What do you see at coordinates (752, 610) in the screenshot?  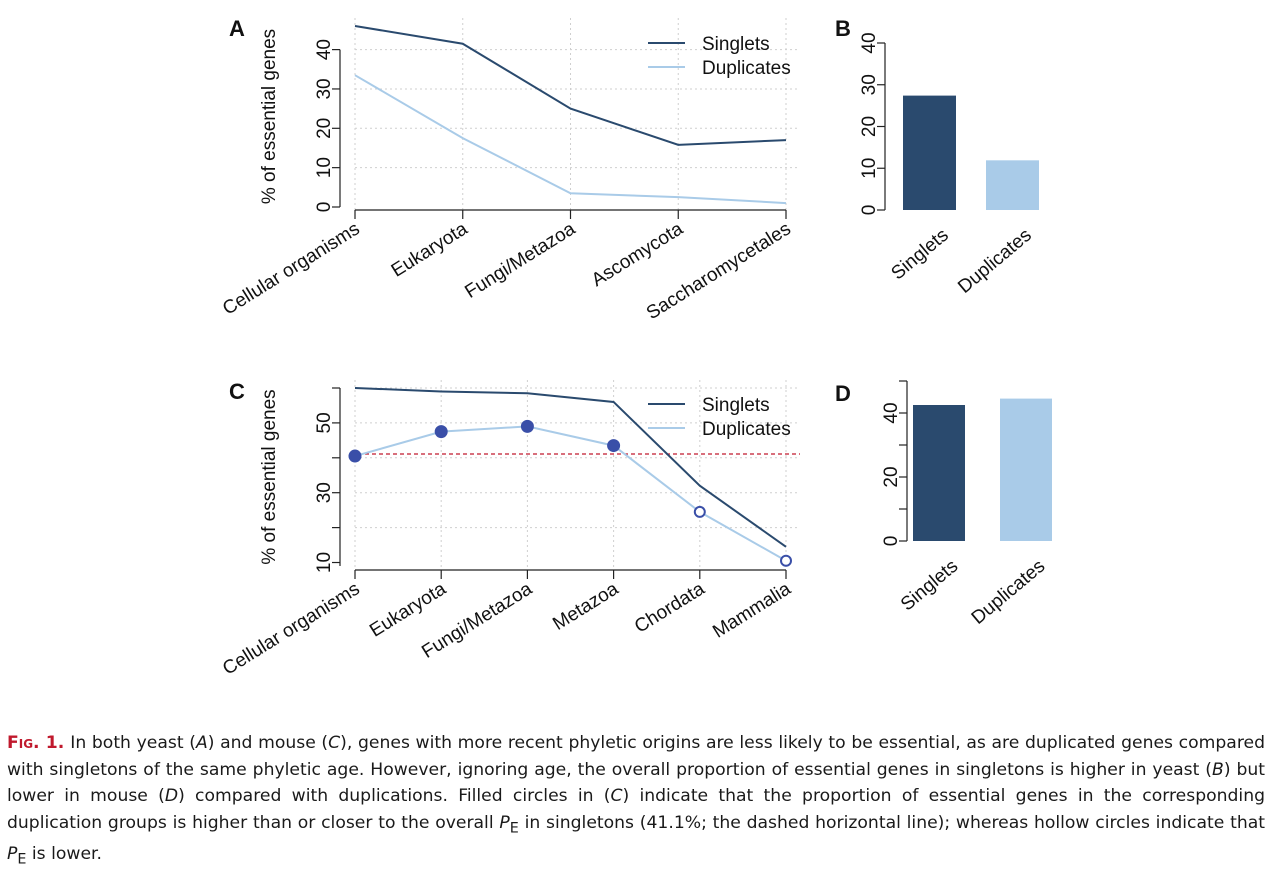 I see `x-tick-label: Mammalia` at bounding box center [752, 610].